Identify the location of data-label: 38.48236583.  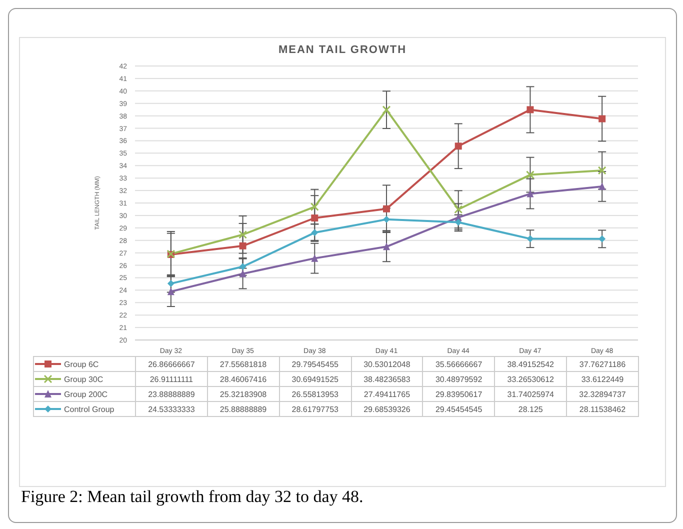
(387, 379).